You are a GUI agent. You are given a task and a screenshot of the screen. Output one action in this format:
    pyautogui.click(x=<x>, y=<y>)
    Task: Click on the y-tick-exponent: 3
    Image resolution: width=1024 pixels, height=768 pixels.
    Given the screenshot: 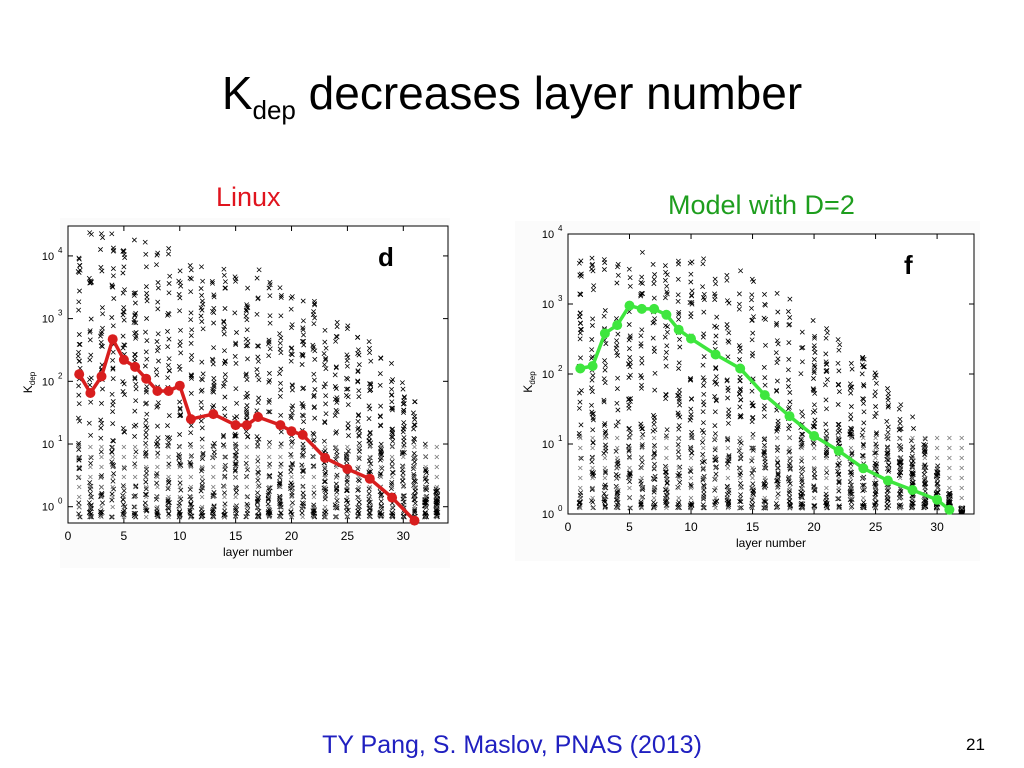 What is the action you would take?
    pyautogui.click(x=60, y=313)
    